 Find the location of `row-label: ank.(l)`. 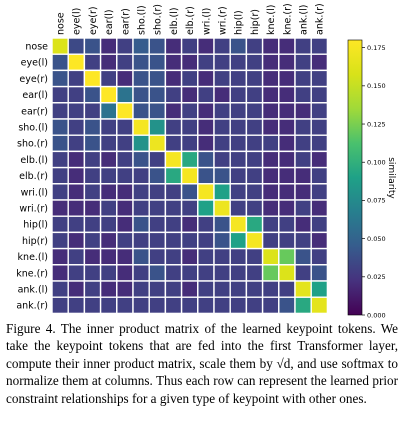

row-label: ank.(l) is located at coordinates (33, 290).